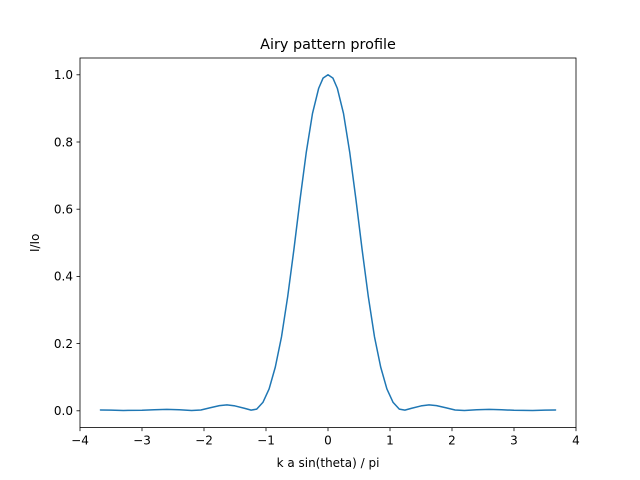 The height and width of the screenshot is (480, 640). What do you see at coordinates (63, 411) in the screenshot?
I see `y-tick-label: 0.0` at bounding box center [63, 411].